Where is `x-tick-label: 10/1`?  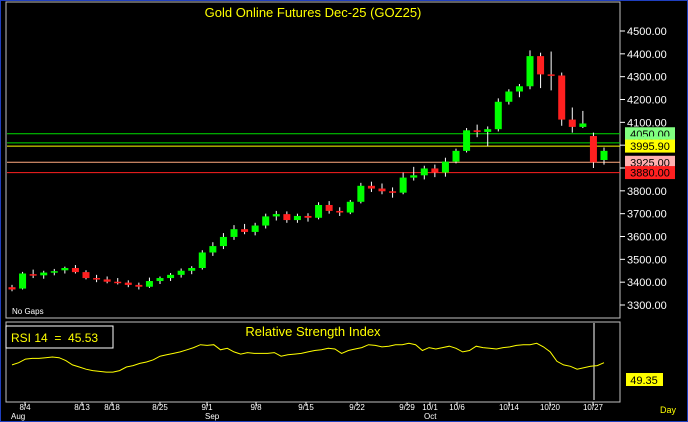
x-tick-label: 10/1 is located at coordinates (430, 407).